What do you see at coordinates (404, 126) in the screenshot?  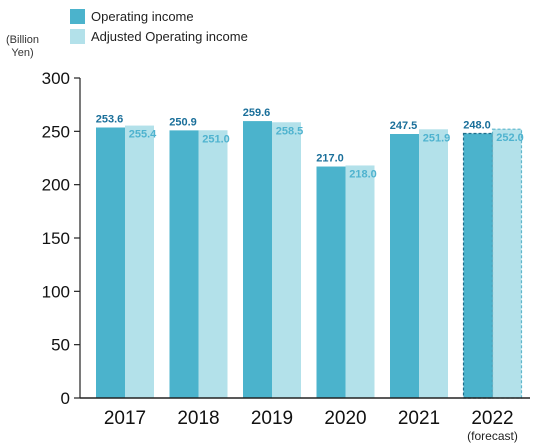 I see `value-label-operating-income-2021: 247.5` at bounding box center [404, 126].